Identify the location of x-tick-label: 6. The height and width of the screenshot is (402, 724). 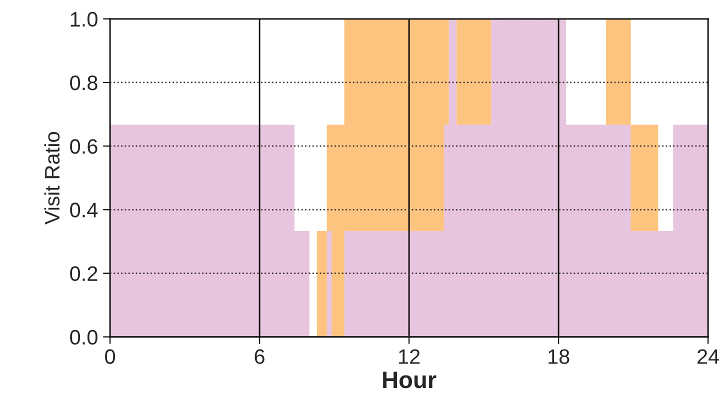
(259, 356).